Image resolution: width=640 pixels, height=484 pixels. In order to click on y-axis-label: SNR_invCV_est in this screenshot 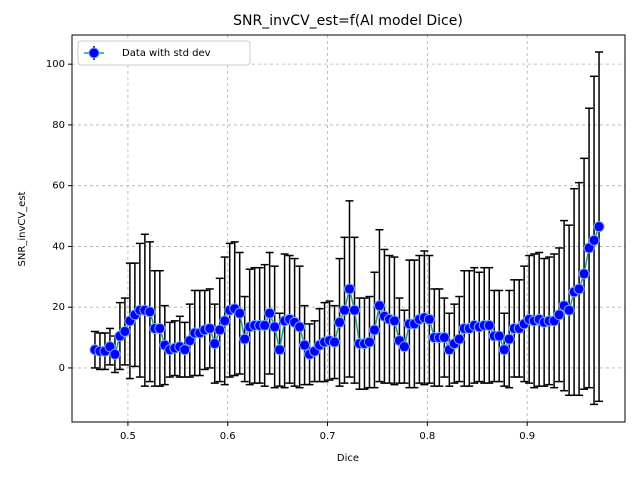, I will do `click(22, 228)`.